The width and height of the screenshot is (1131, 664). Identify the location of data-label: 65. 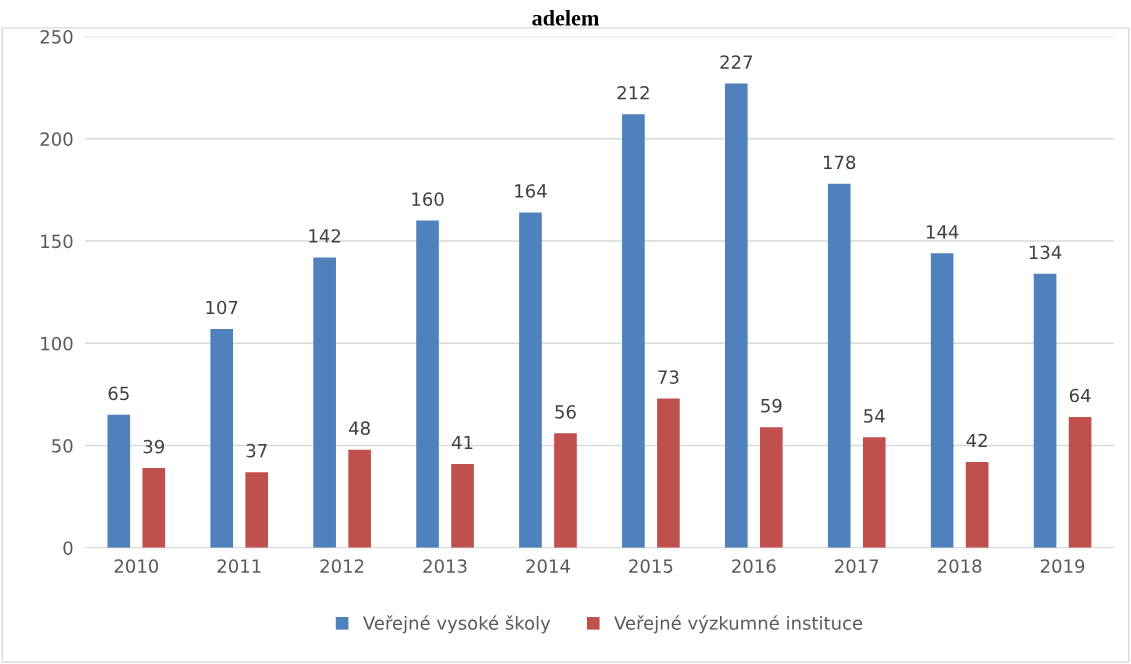
(118, 393).